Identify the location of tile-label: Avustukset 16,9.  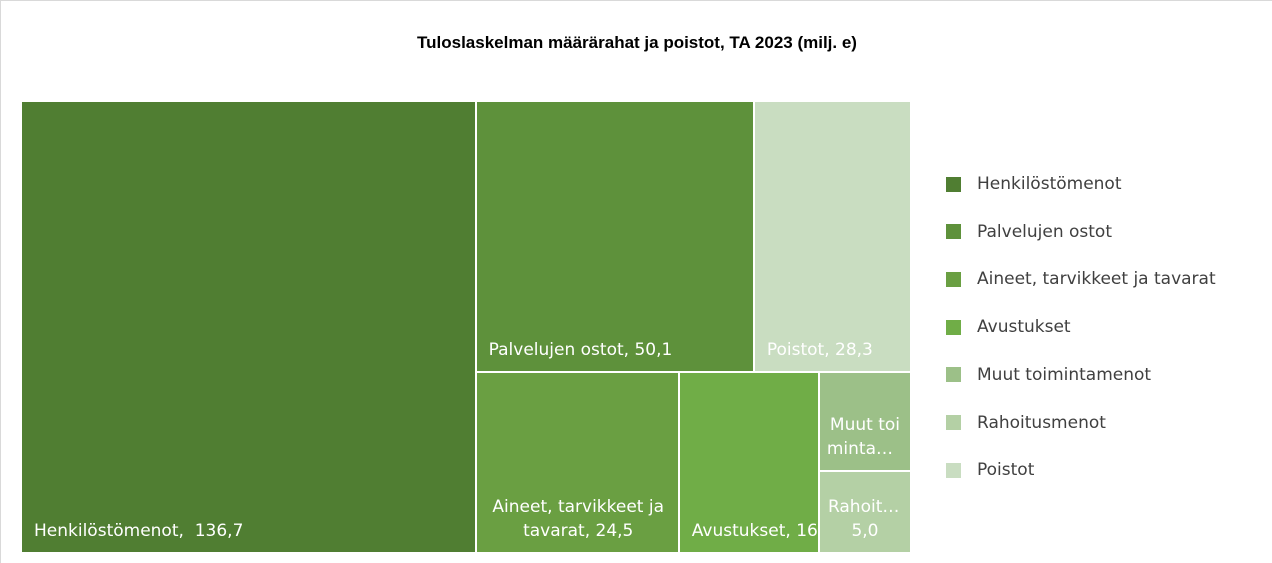
(754, 531).